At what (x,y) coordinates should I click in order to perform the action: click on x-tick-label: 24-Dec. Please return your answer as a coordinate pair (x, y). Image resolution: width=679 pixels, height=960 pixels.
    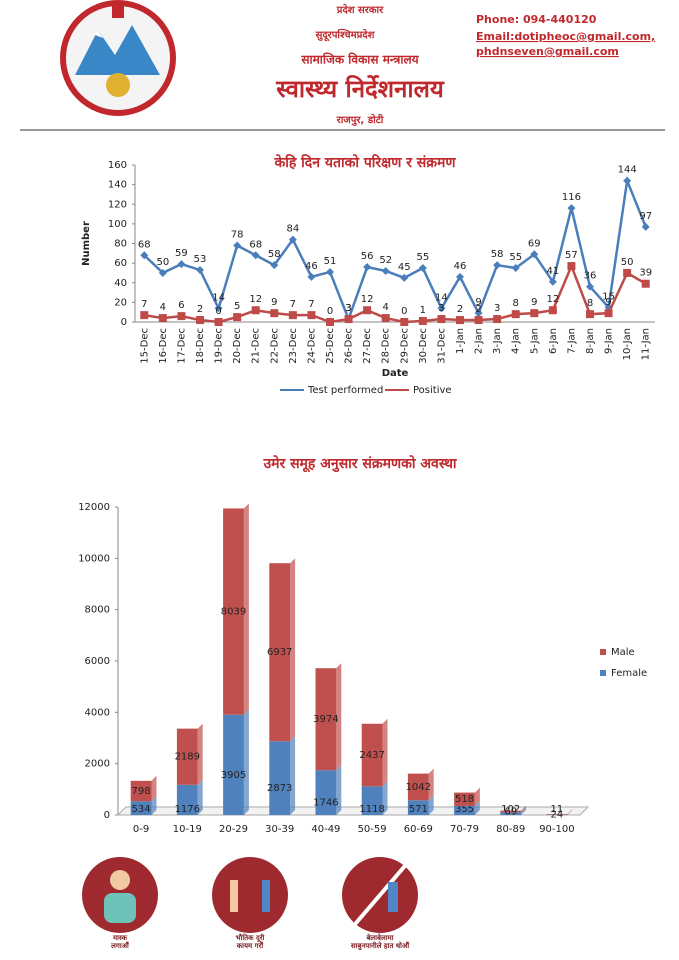
    Looking at the image, I should click on (311, 346).